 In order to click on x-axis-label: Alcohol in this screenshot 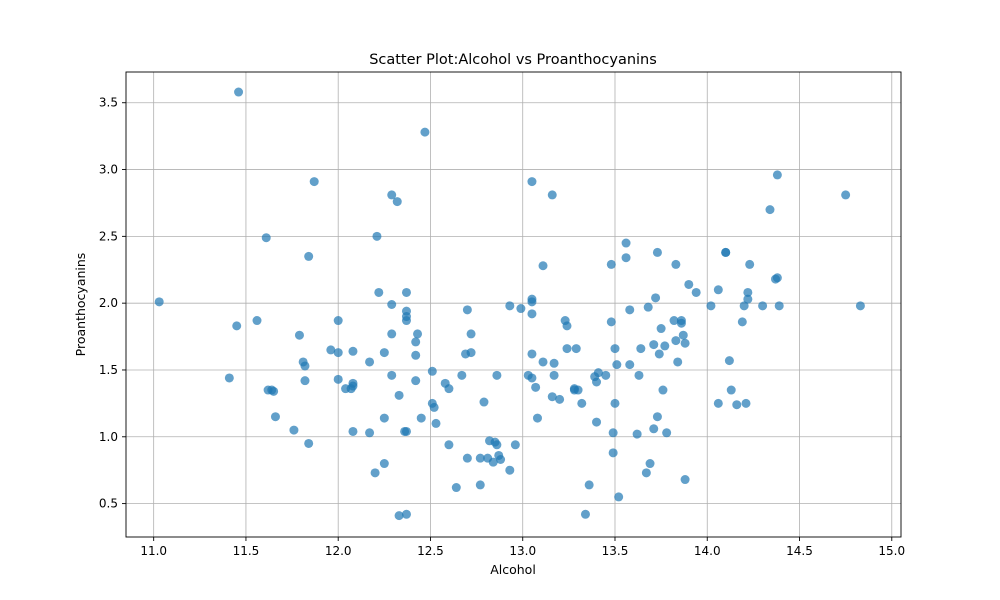, I will do `click(513, 569)`.